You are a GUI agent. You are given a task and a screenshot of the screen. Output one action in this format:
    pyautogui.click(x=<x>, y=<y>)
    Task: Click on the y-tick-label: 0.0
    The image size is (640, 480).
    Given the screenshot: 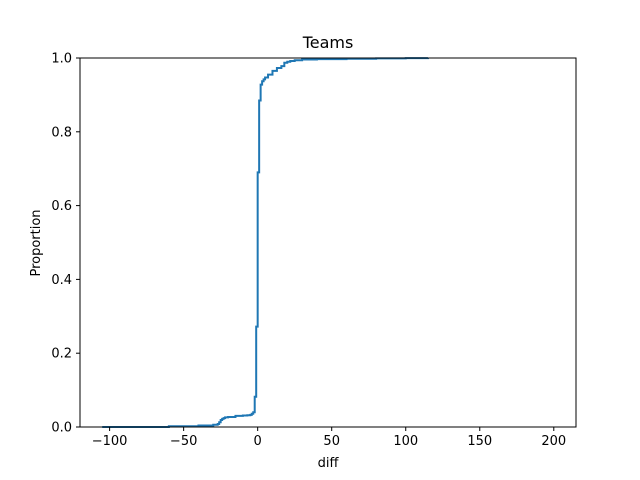 What is the action you would take?
    pyautogui.click(x=61, y=428)
    